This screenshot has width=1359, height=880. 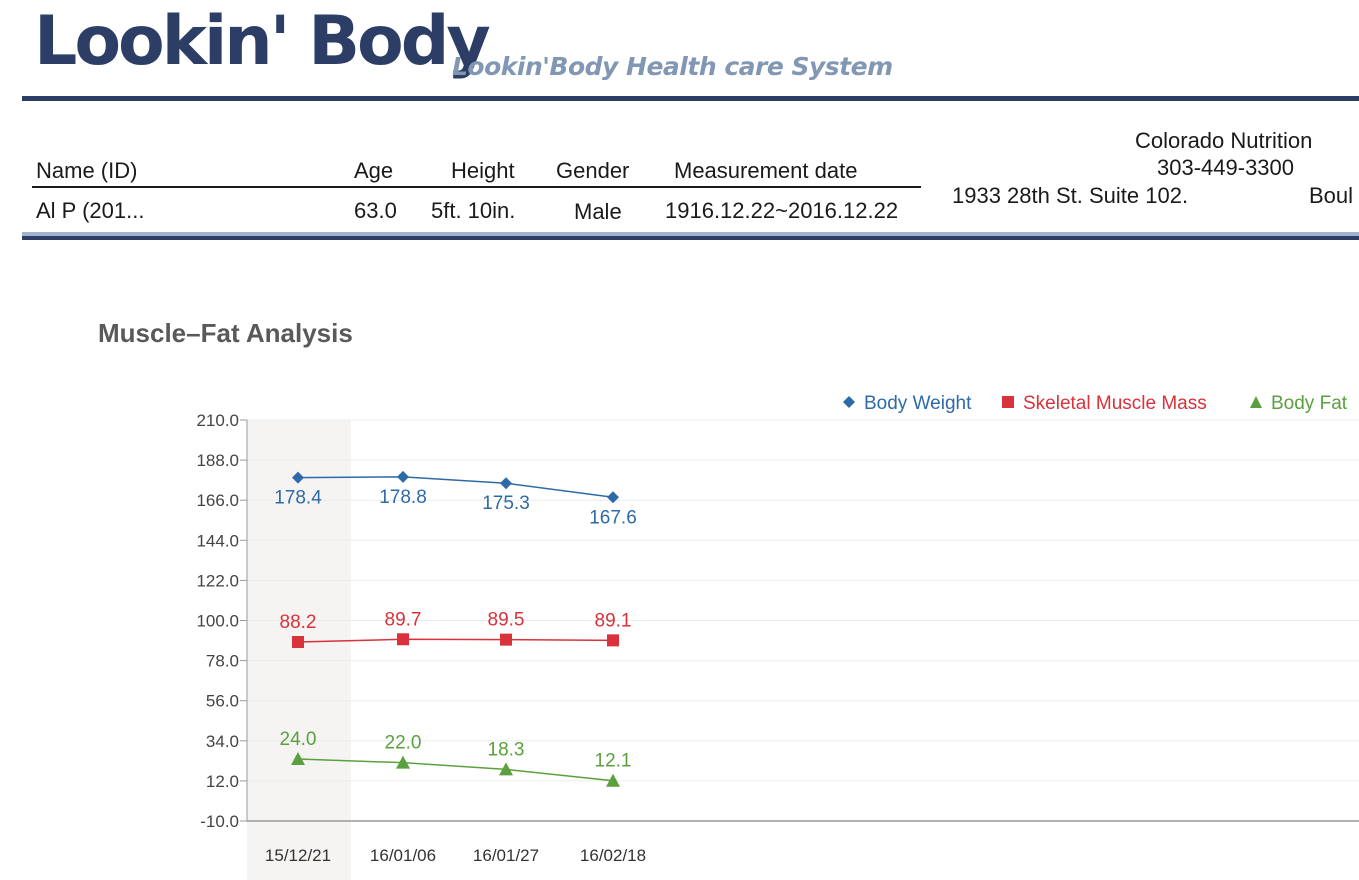 I want to click on height-value: 5ft. 10in., so click(x=473, y=210).